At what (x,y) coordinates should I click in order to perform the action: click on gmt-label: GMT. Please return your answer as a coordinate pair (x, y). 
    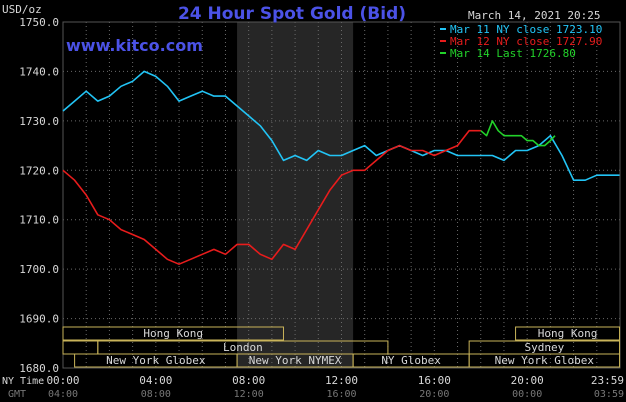
    Looking at the image, I should click on (17, 394).